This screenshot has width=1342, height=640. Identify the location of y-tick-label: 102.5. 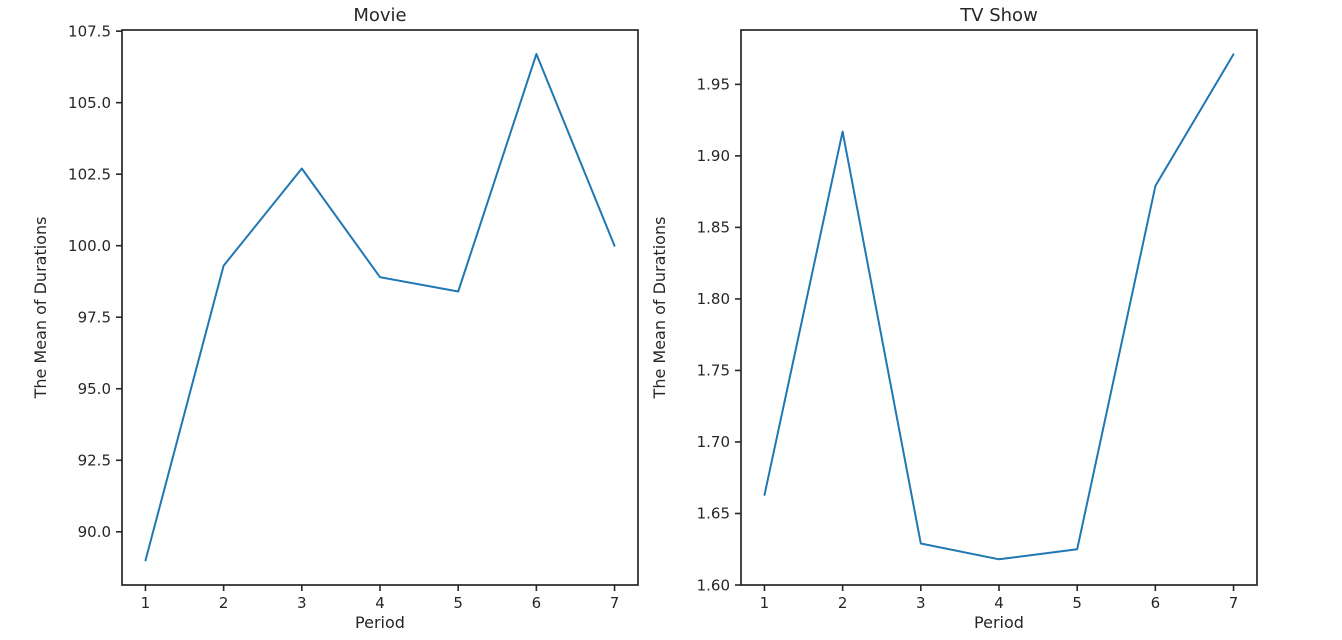
(89, 174).